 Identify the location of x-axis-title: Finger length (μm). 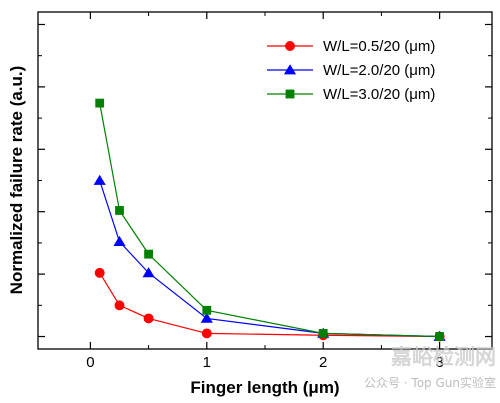
(264, 387).